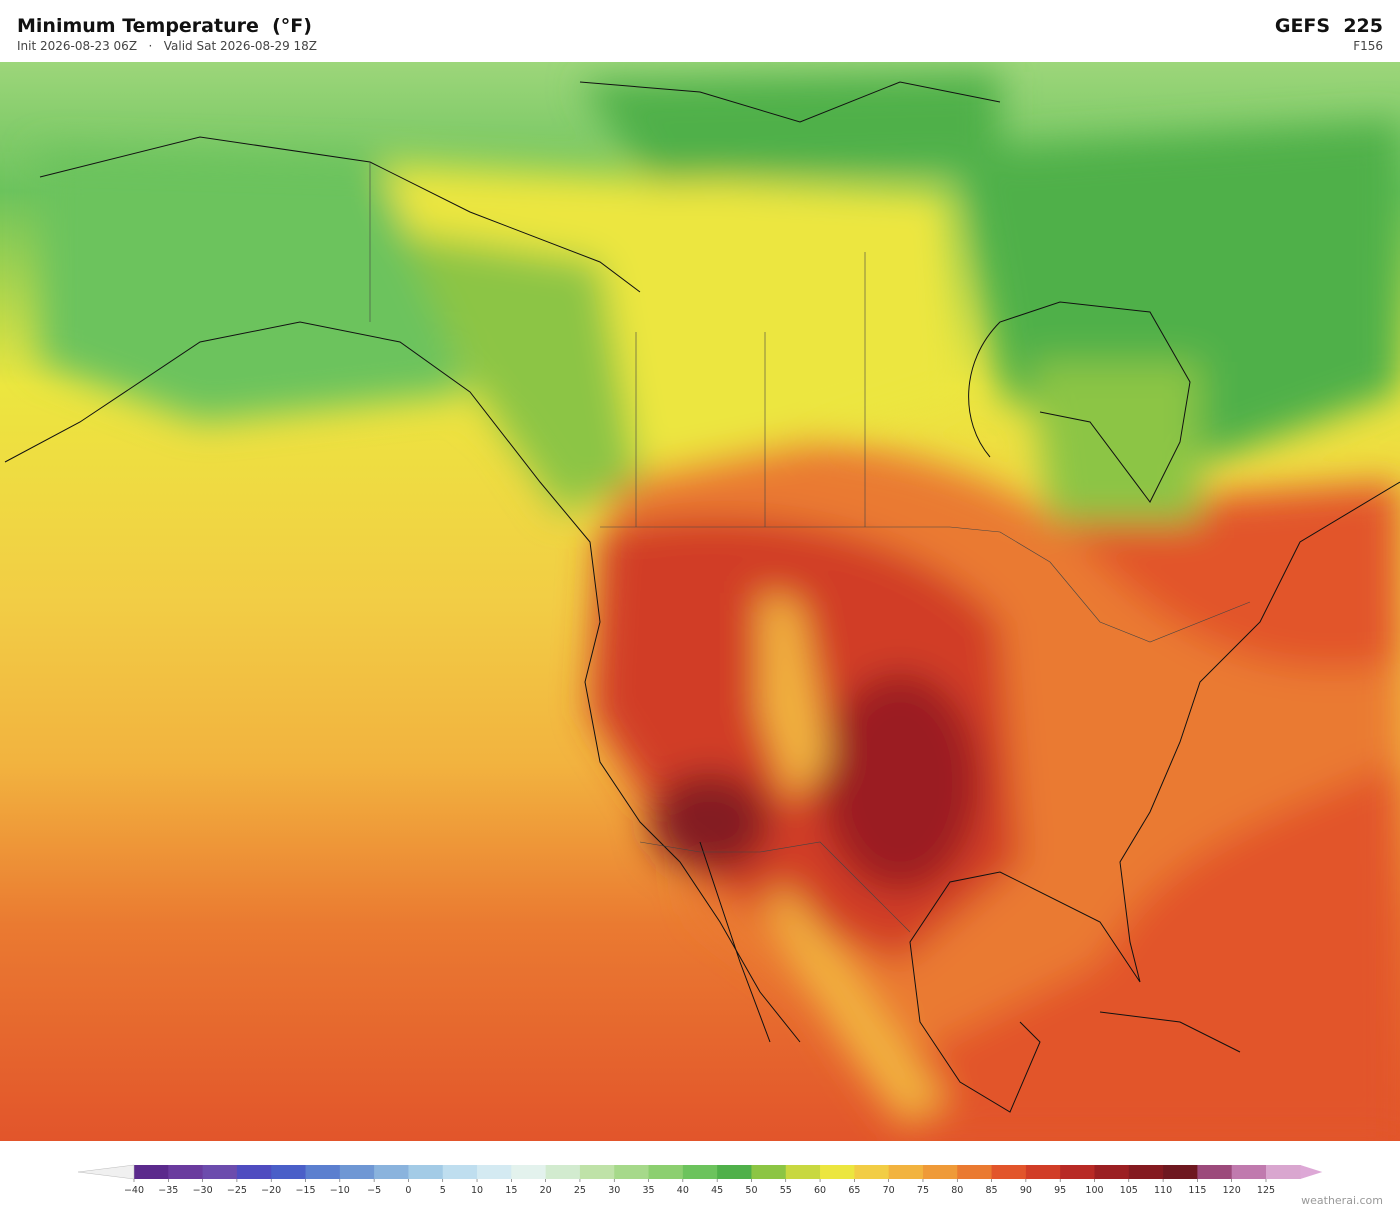  What do you see at coordinates (854, 1190) in the screenshot?
I see `tick-label: 65` at bounding box center [854, 1190].